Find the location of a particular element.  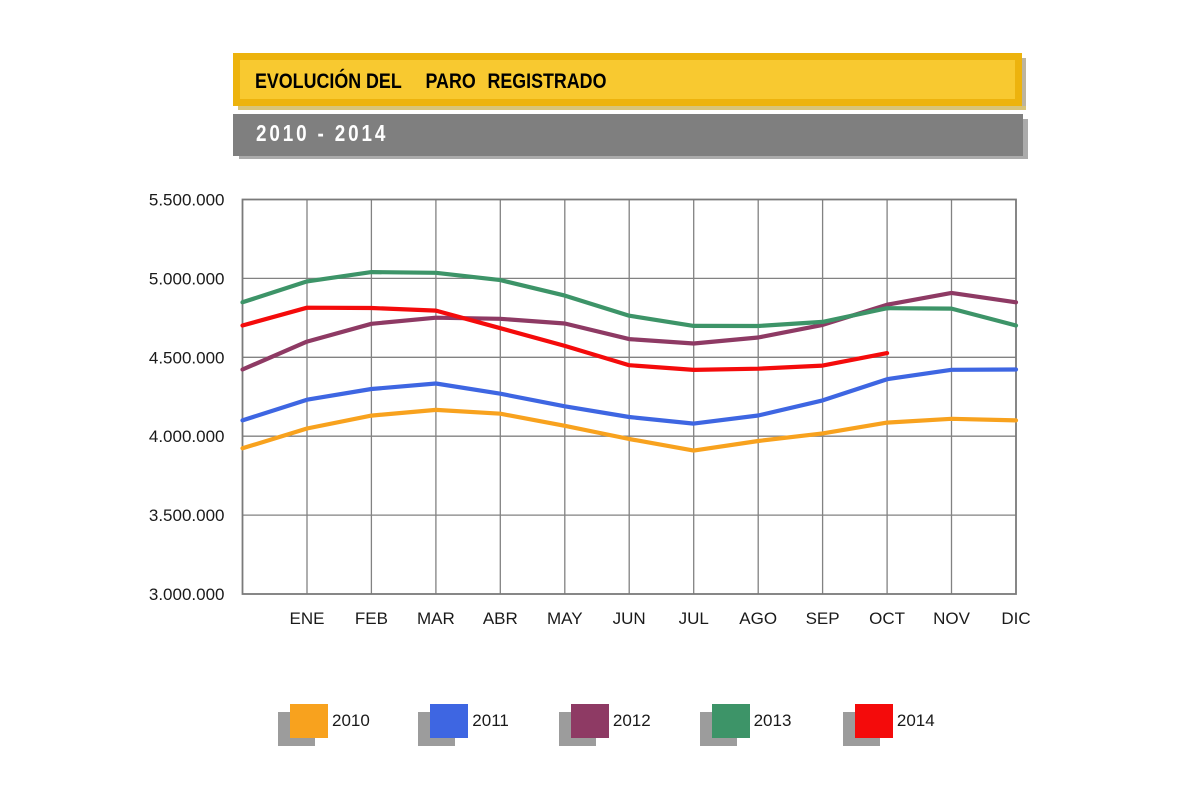

svg-text: 3.500.000 is located at coordinates (187, 515).